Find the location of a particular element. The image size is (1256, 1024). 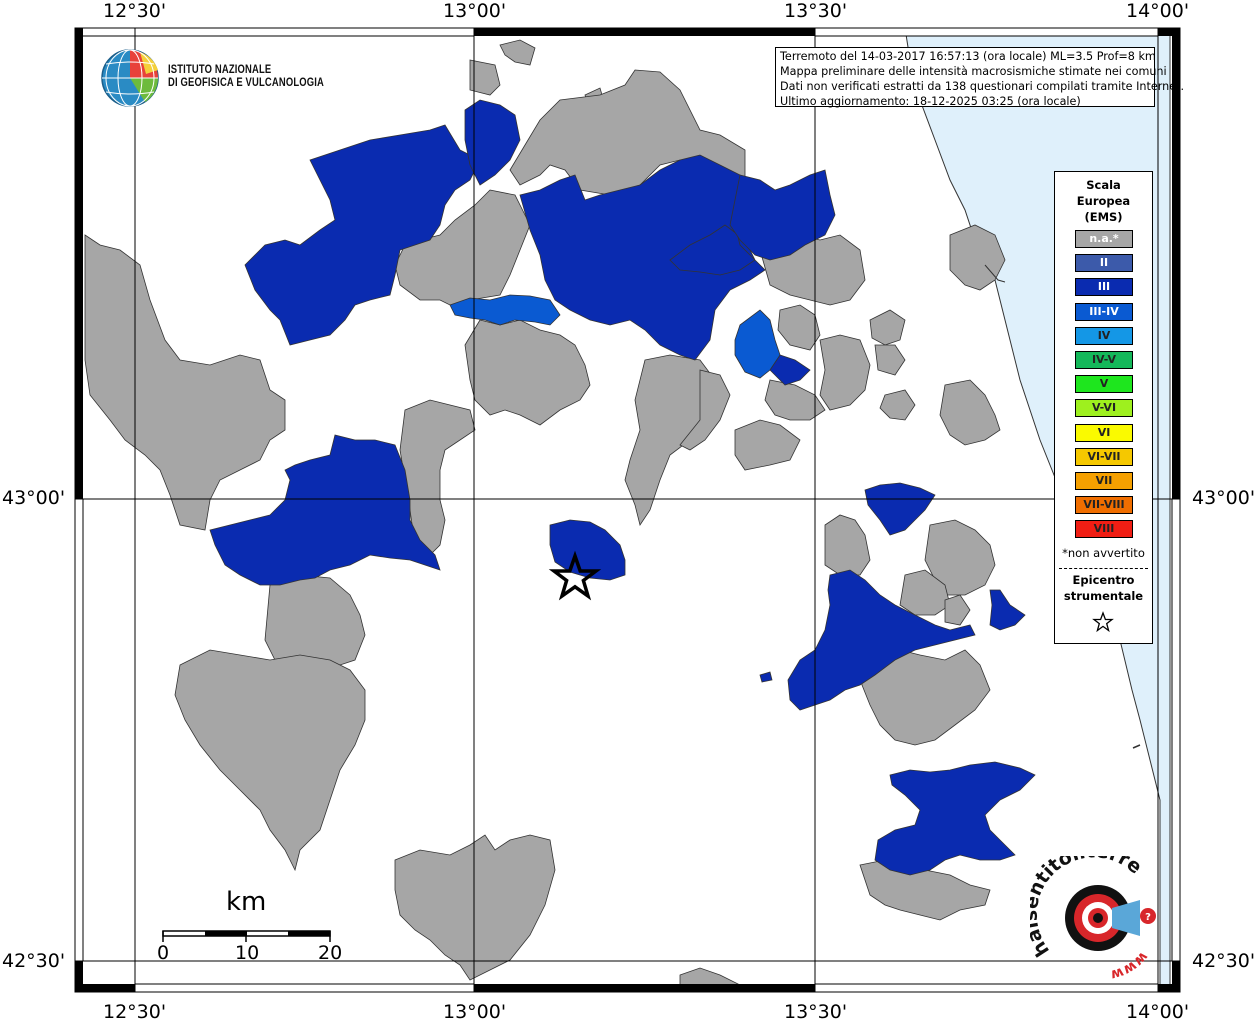

legend-epicenter-line-1: Epicentro is located at coordinates (1103, 580).